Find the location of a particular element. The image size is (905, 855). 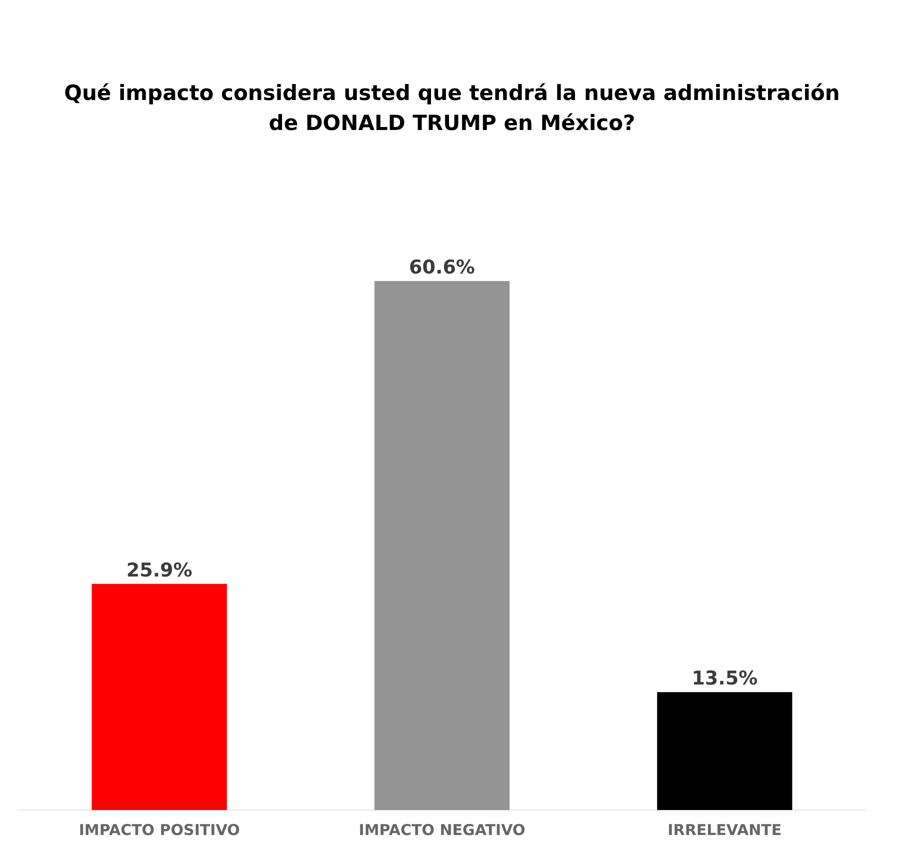

data-label: 13.5% is located at coordinates (725, 679).